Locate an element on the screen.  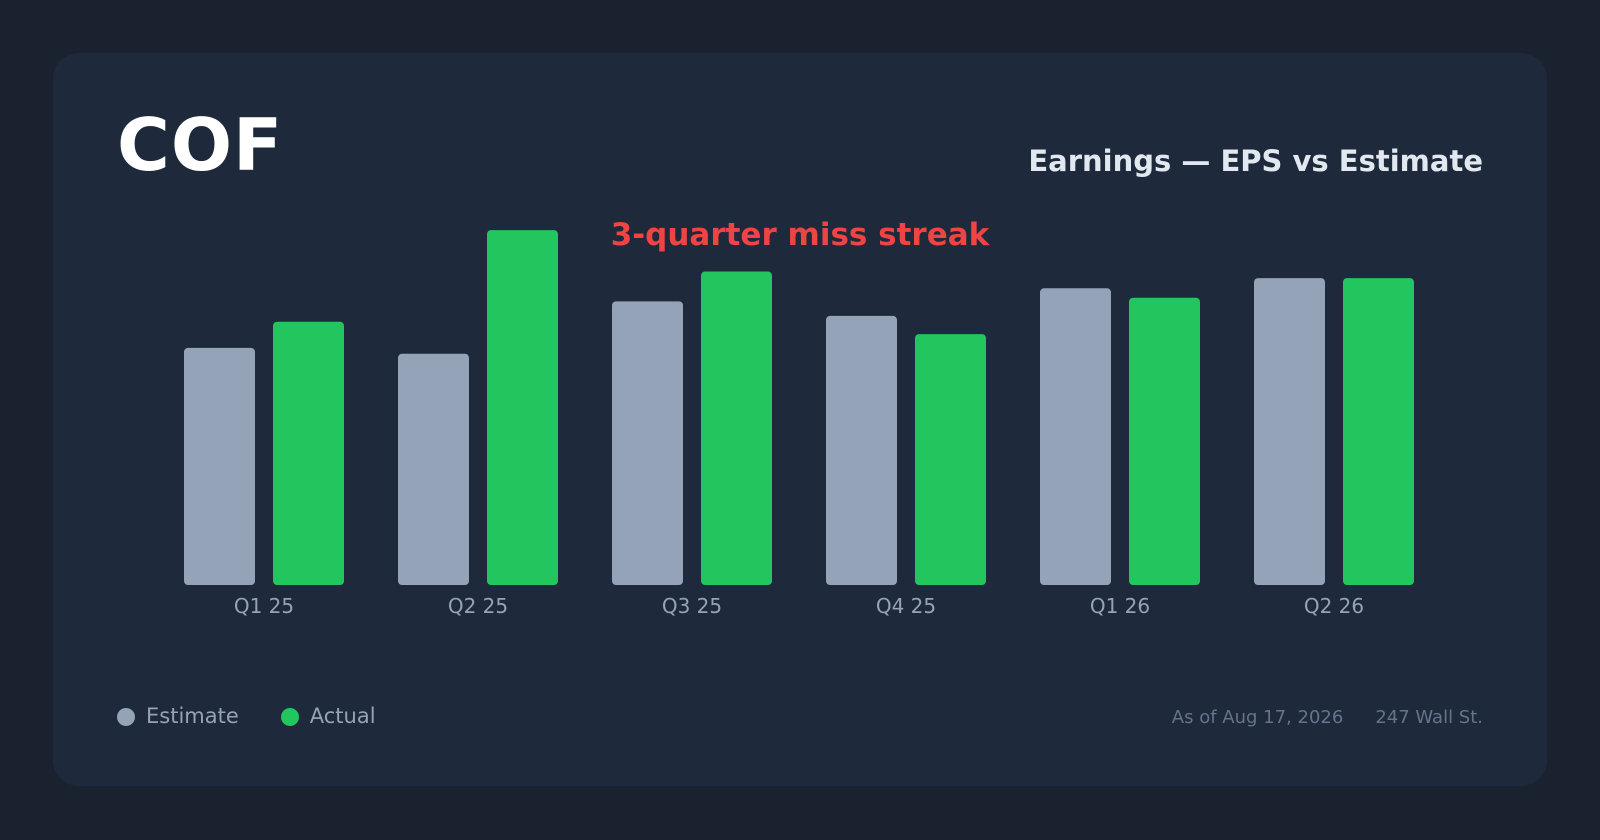
legend-swatch-estimate is located at coordinates (126, 716).